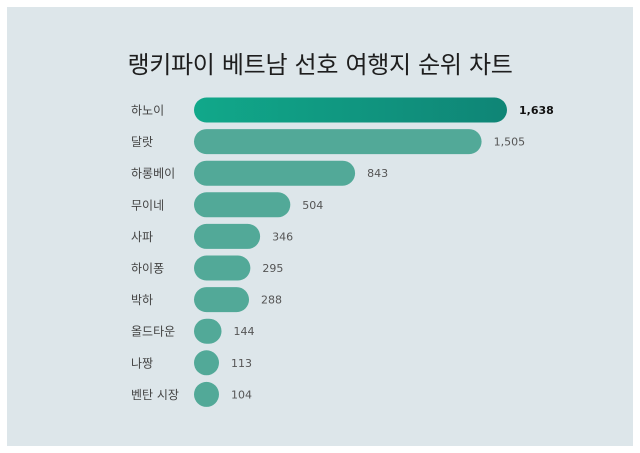  Describe the element at coordinates (155, 395) in the screenshot. I see `category-label: 벤탄 시장` at that location.